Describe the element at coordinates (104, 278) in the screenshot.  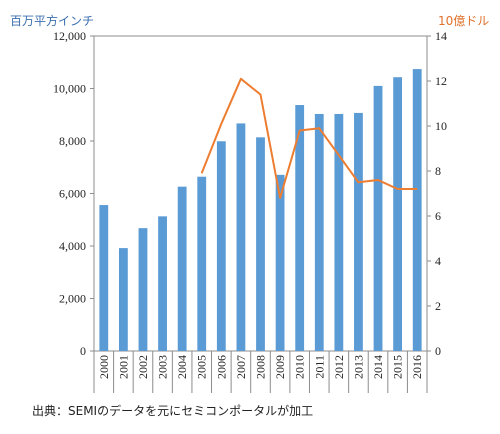
I see `bar-2000` at that location.